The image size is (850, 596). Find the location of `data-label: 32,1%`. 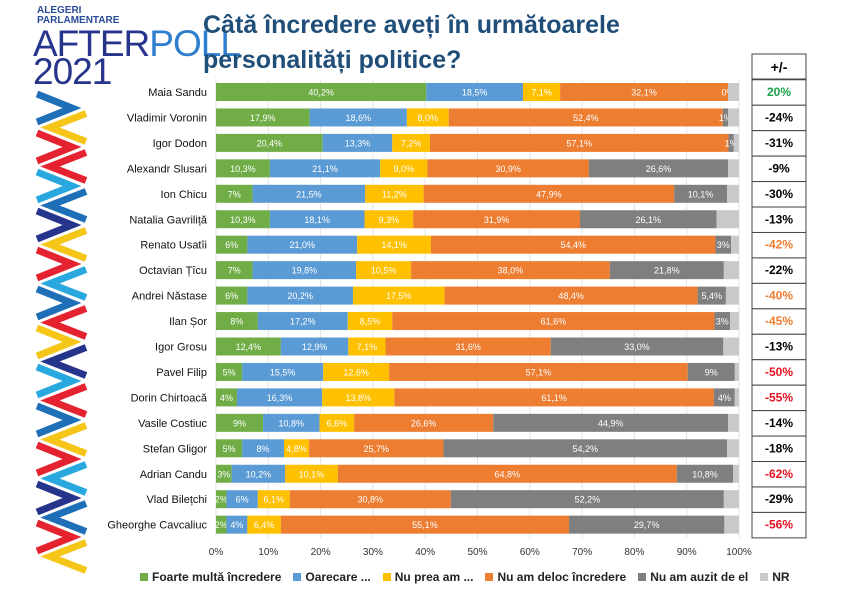

data-label: 32,1% is located at coordinates (644, 93).